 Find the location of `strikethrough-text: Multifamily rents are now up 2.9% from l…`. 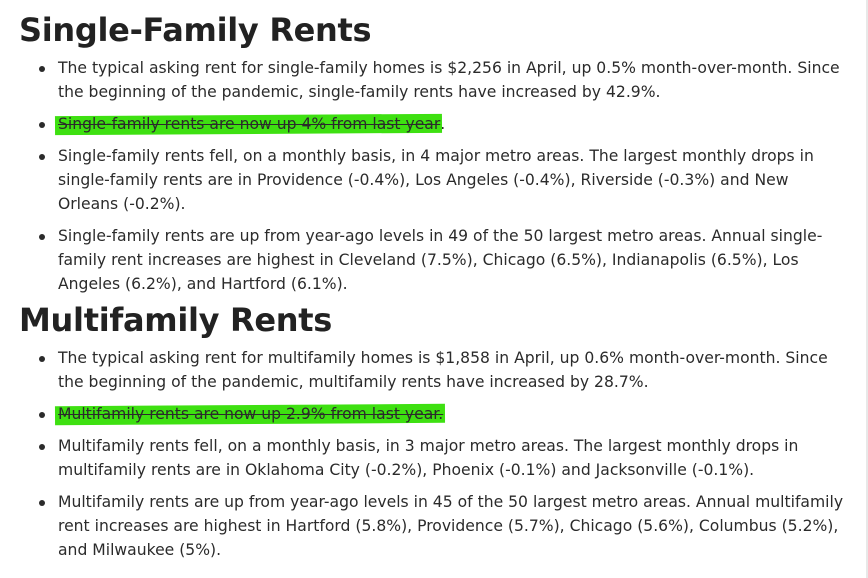

strikethrough-text: Multifamily rents are now up 2.9% from l… is located at coordinates (251, 414).